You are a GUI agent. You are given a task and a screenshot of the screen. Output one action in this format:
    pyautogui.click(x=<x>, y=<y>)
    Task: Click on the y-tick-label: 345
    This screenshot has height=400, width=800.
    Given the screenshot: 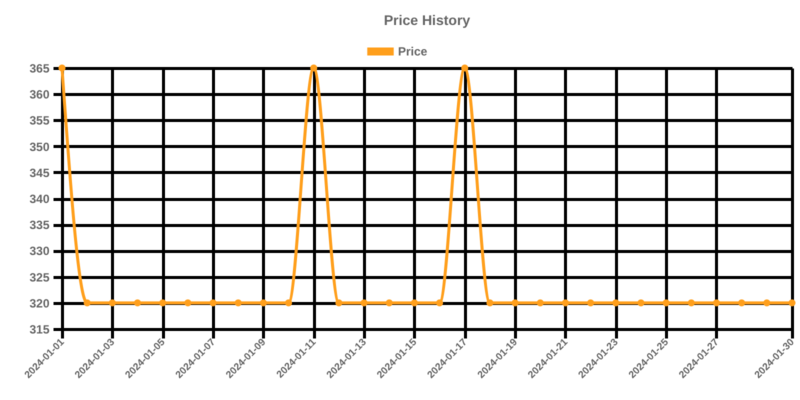 What is the action you would take?
    pyautogui.click(x=39, y=173)
    